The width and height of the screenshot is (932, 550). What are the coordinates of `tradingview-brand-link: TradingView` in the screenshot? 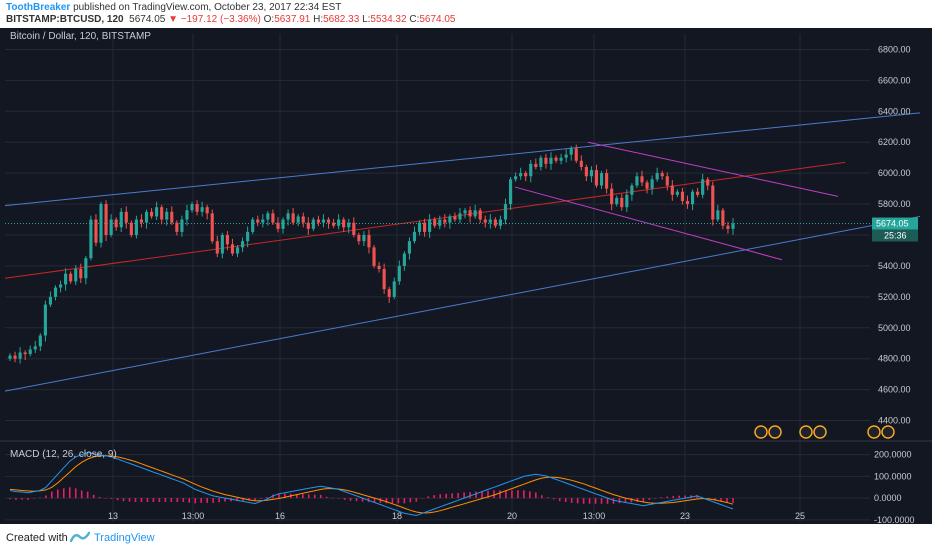 It's located at (124, 538).